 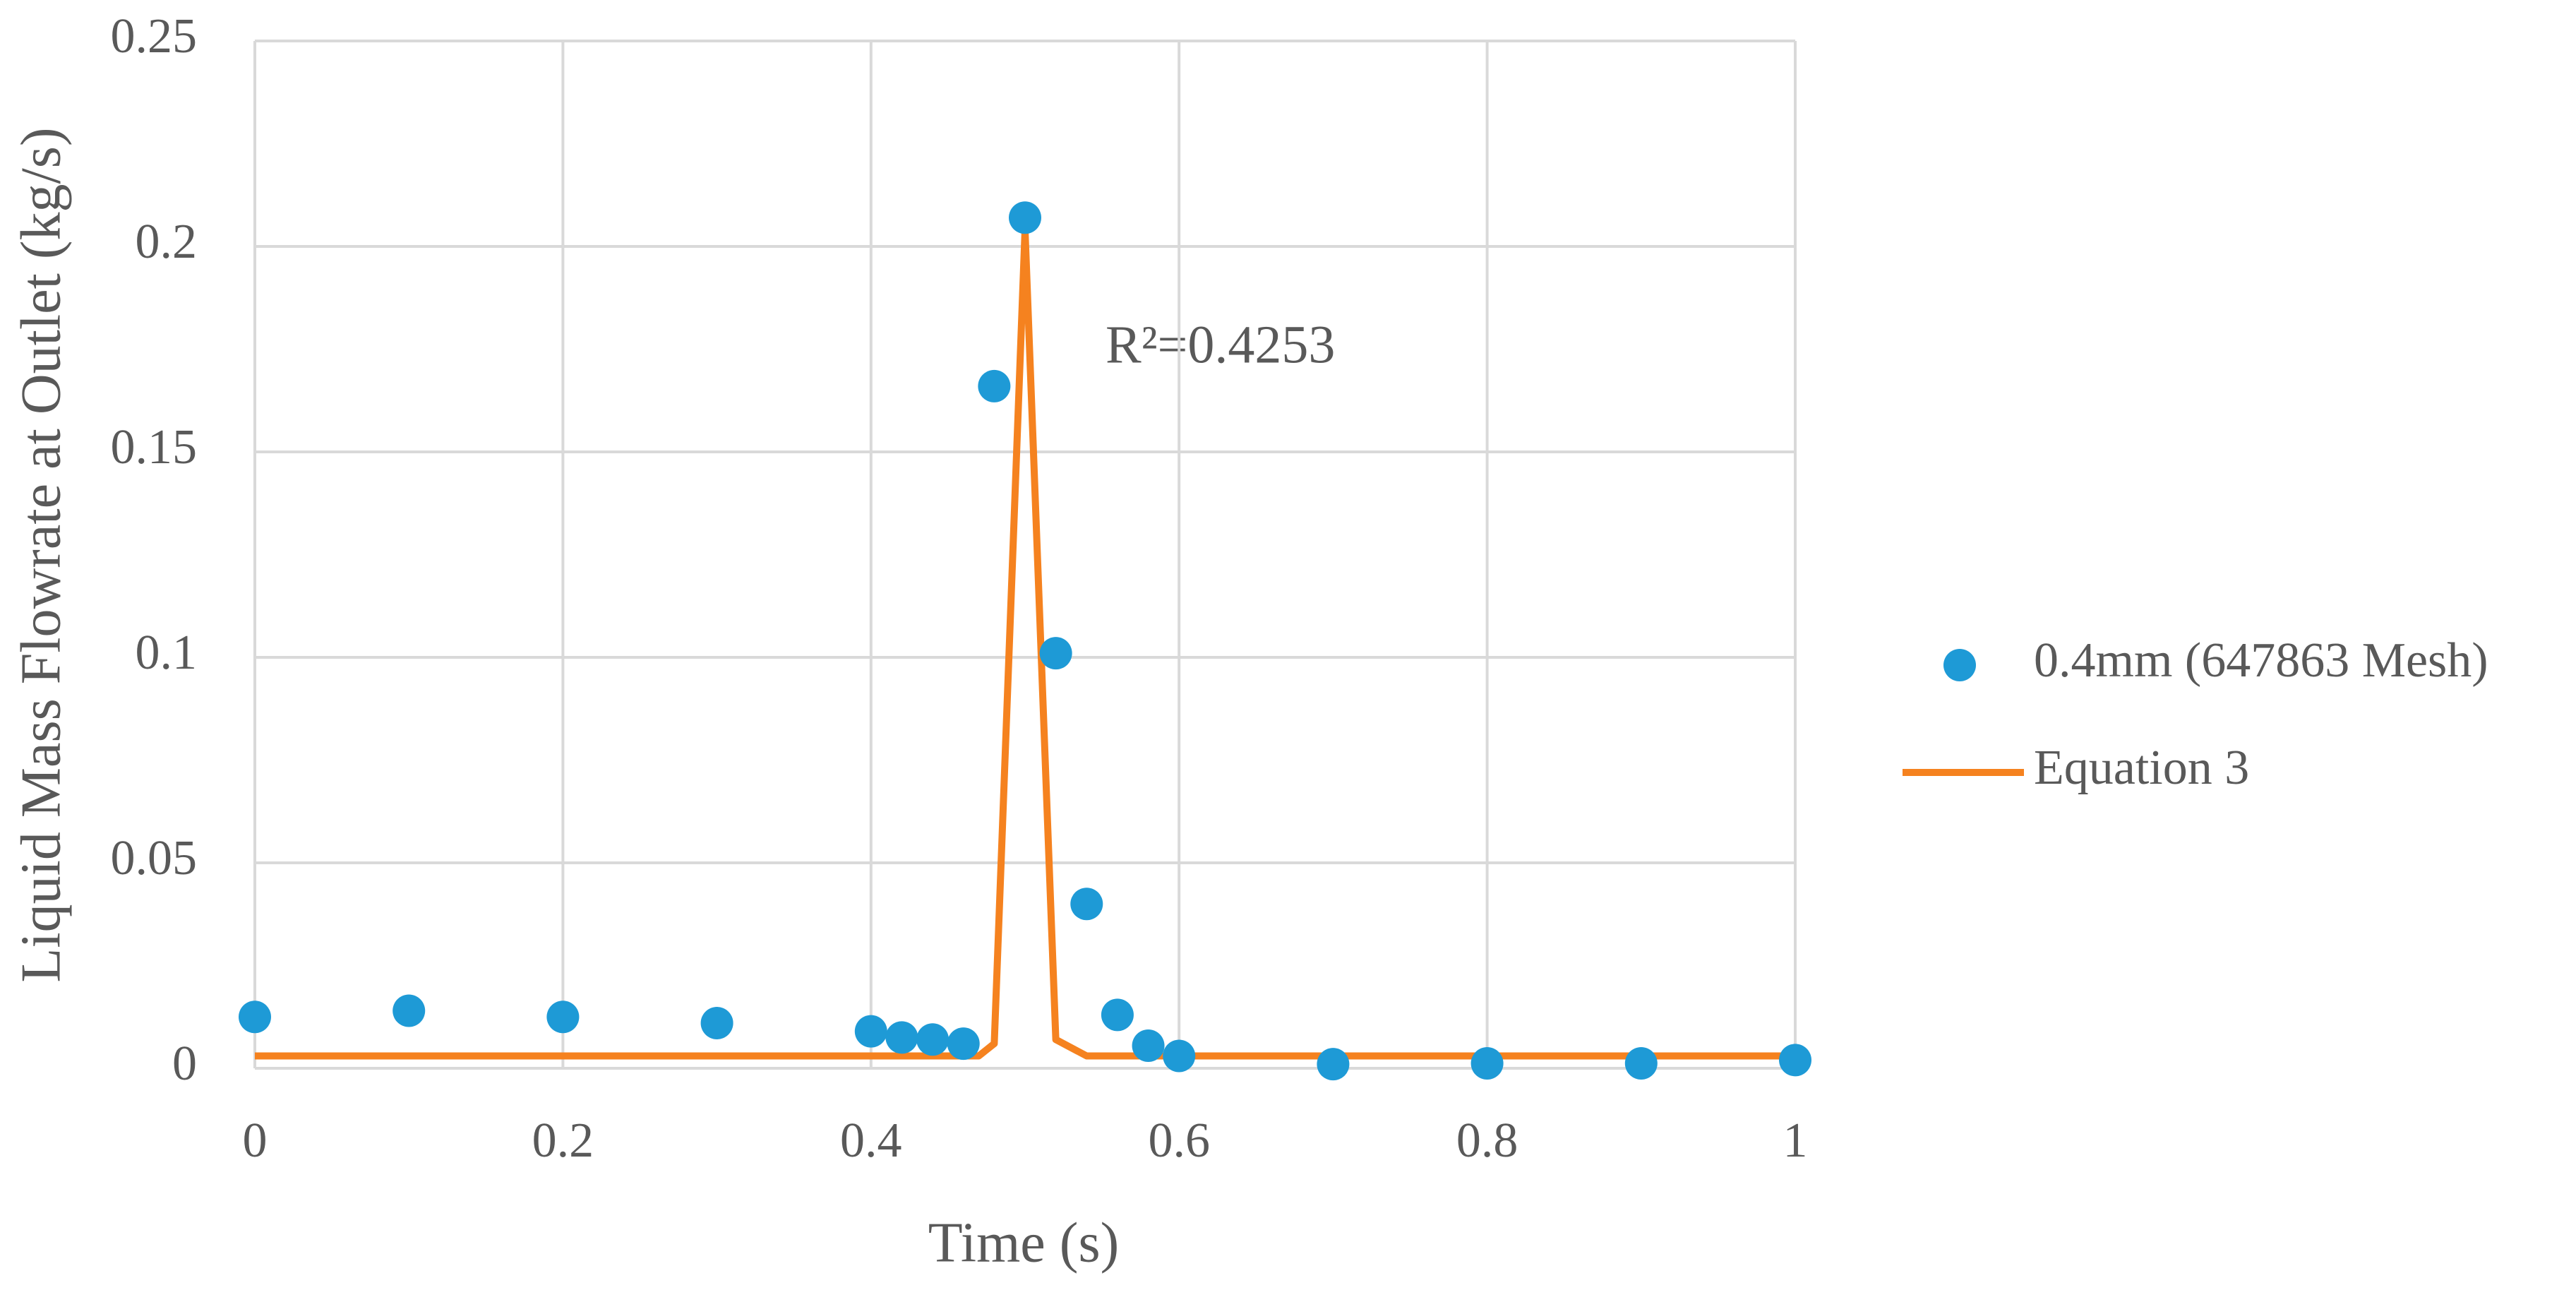 I want to click on annotation: R²=0.4253, so click(x=1220, y=344).